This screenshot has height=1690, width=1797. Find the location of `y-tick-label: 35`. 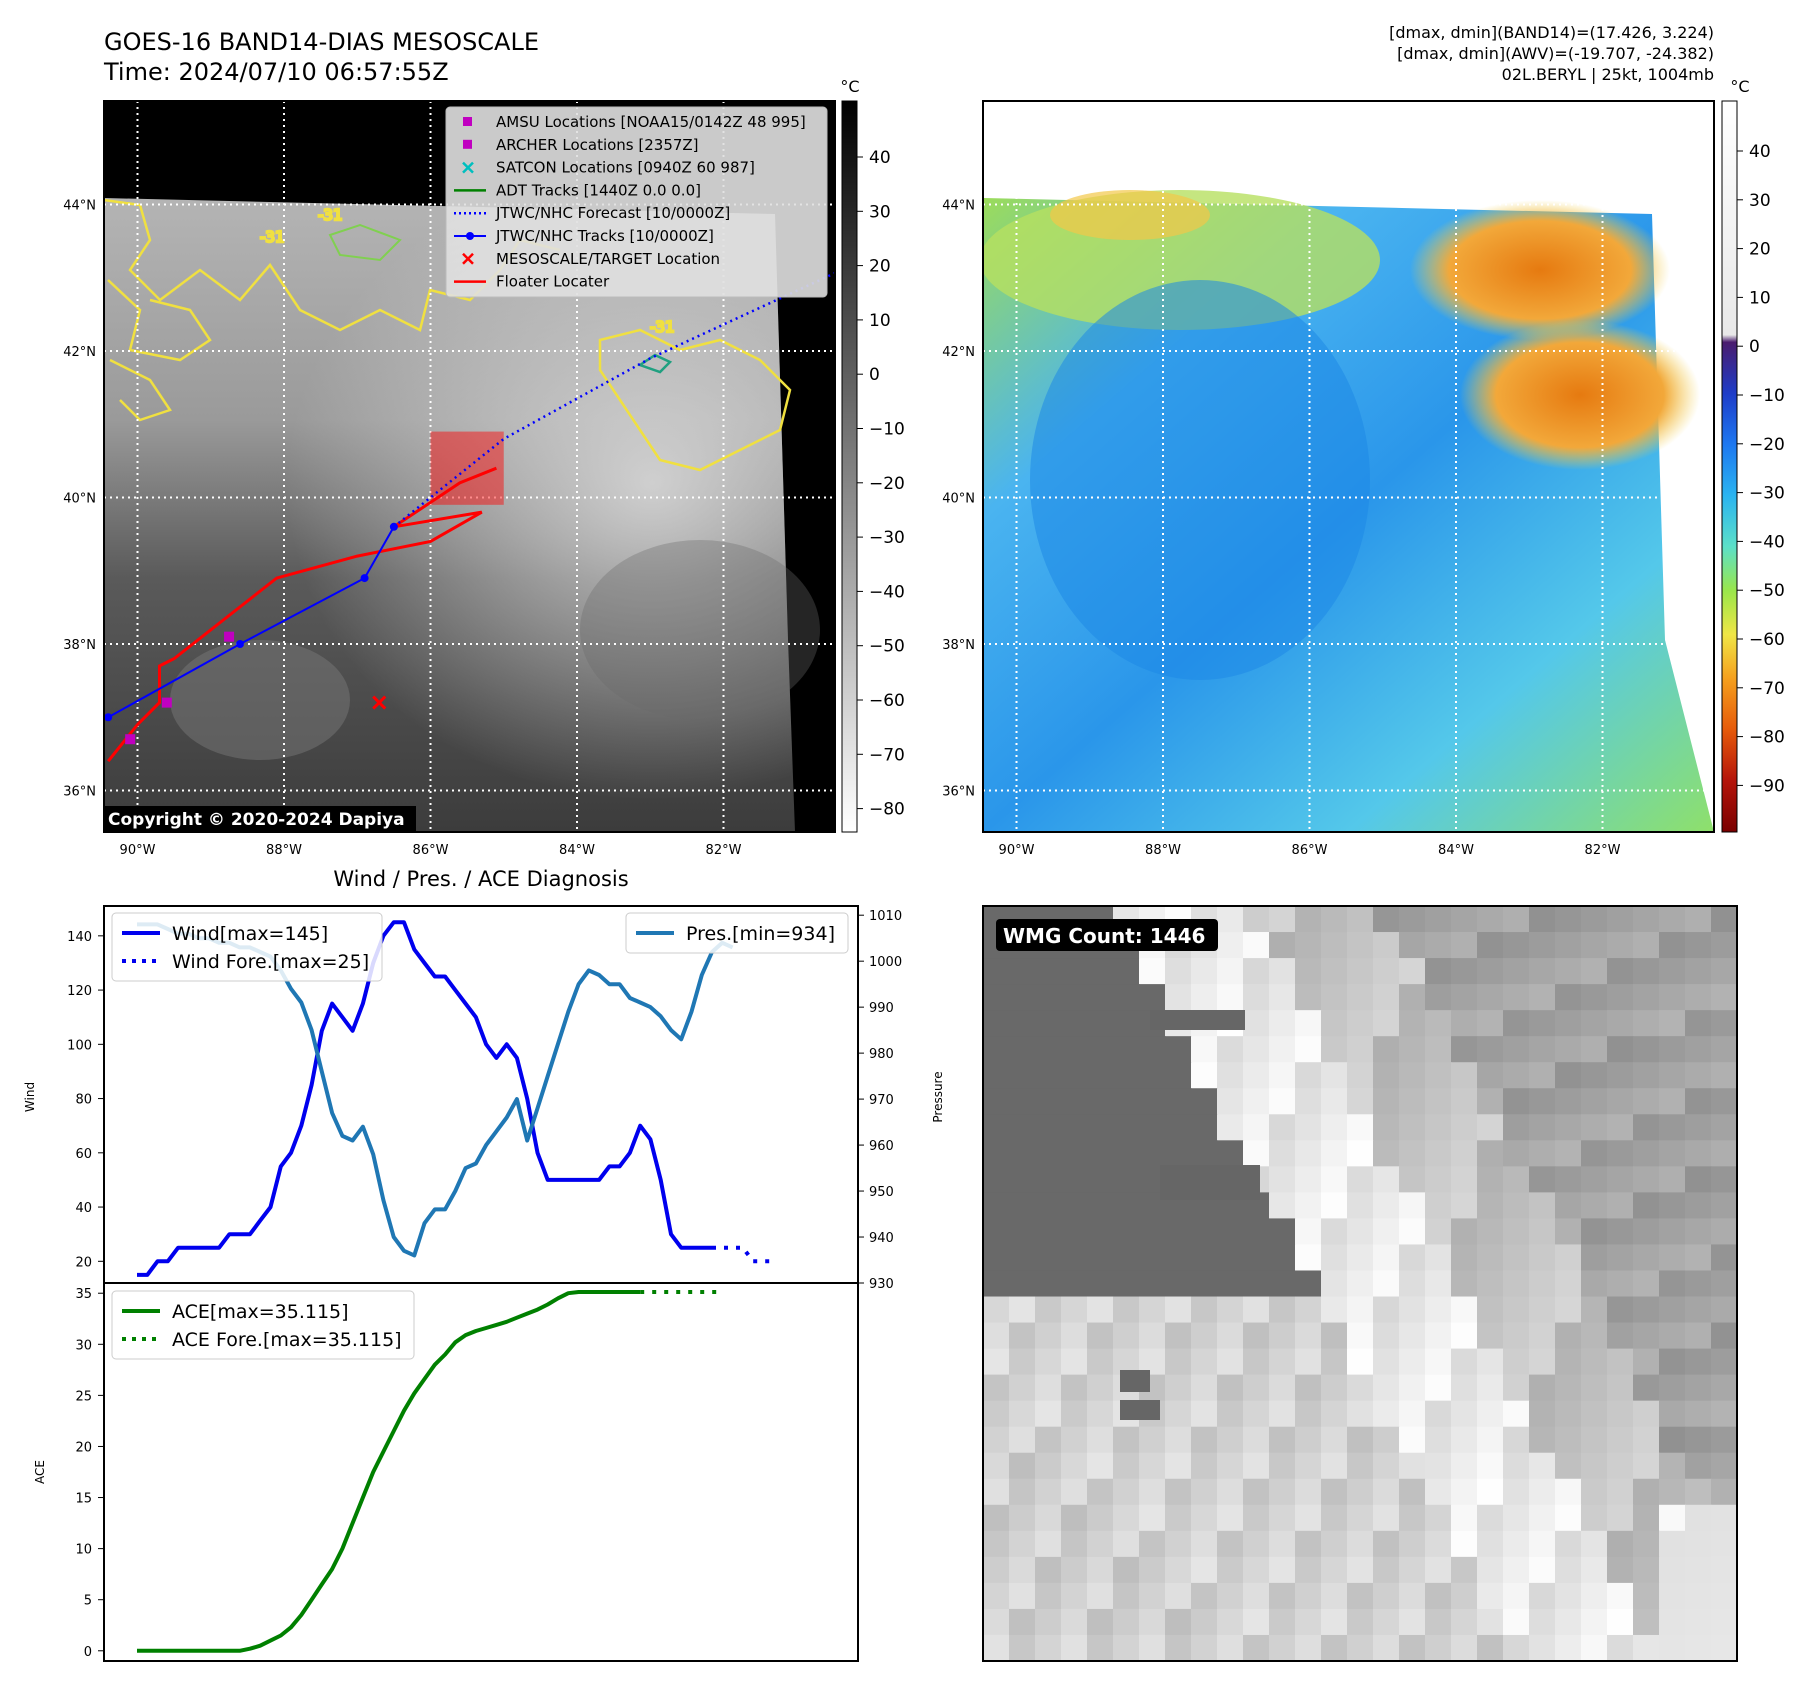

y-tick-label: 35 is located at coordinates (83, 1294).